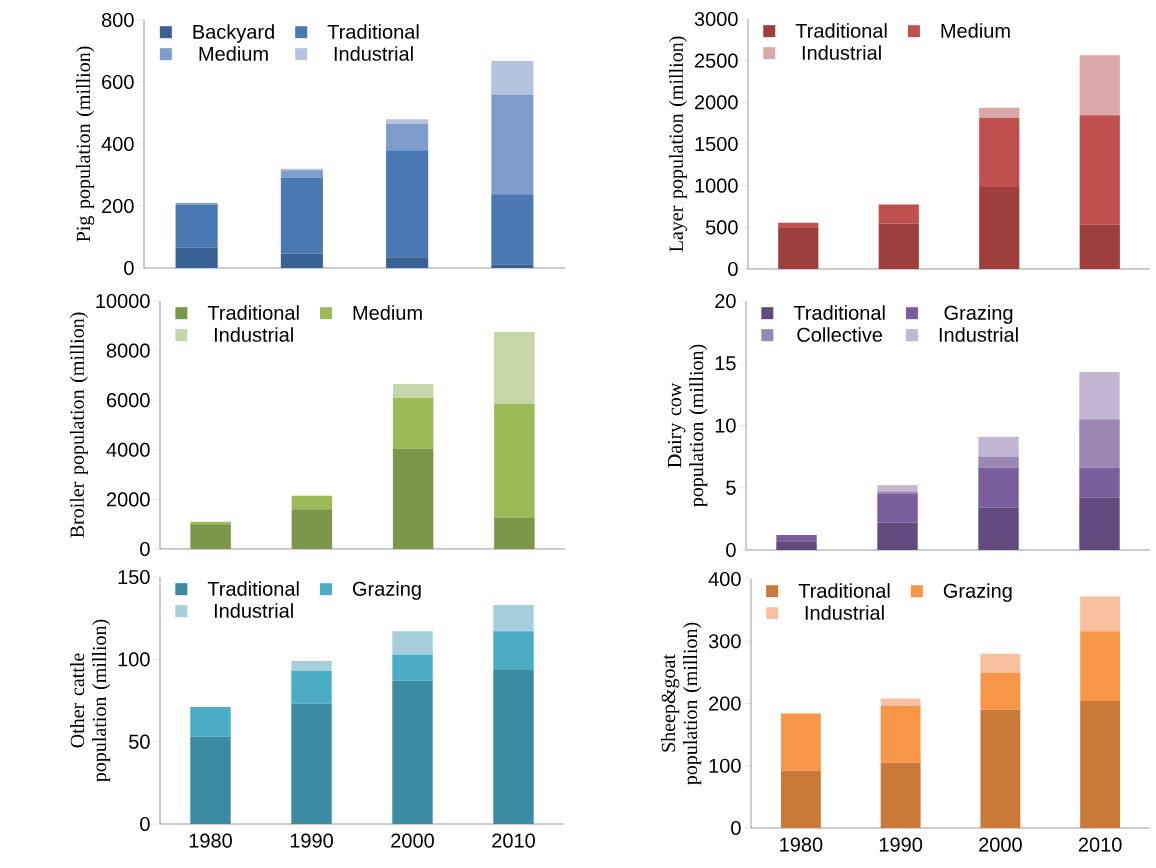  Describe the element at coordinates (681, 703) in the screenshot. I see `y-axis-title: Sheep&goat population (million)` at that location.